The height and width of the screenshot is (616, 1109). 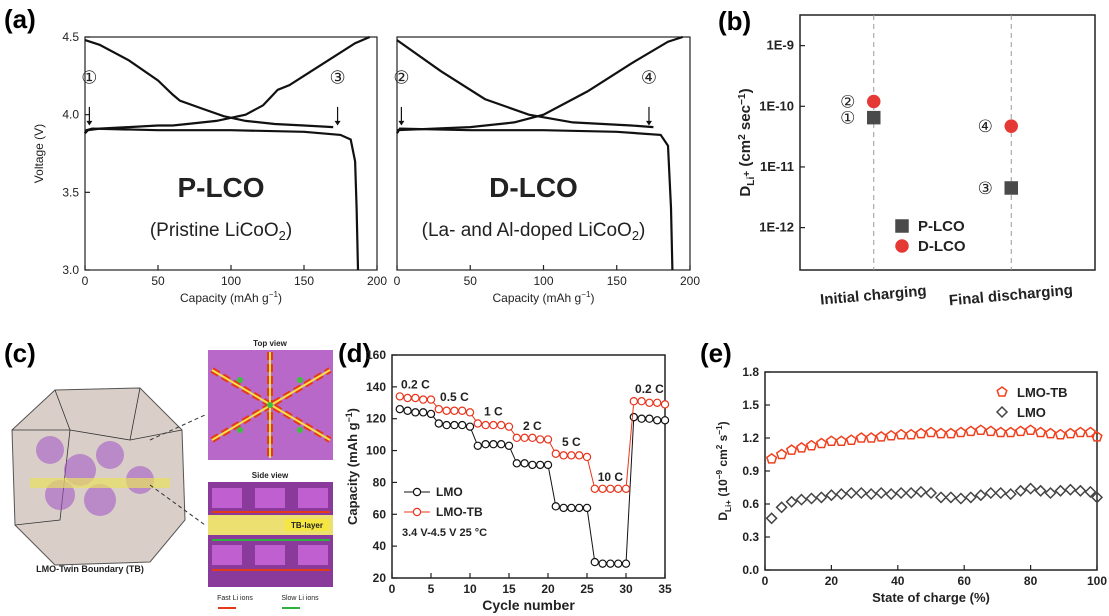 I want to click on x-tick-label: 0, so click(x=765, y=581).